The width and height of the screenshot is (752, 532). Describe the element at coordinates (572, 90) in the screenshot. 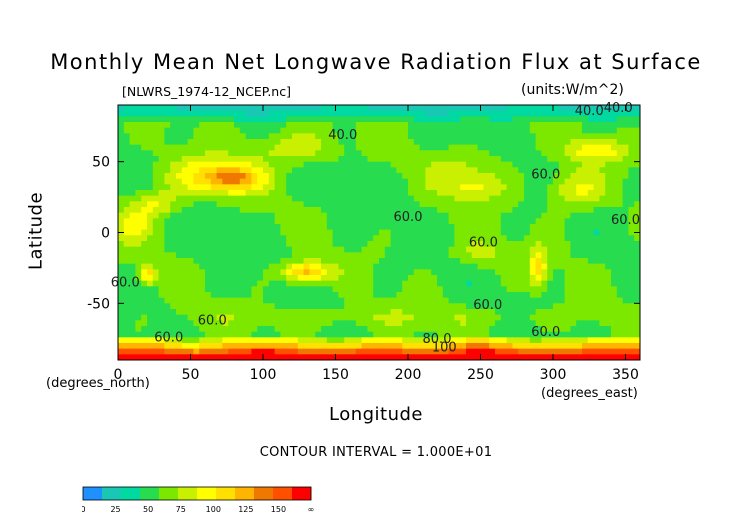

I see `units-label: (units:W/m^2)` at that location.